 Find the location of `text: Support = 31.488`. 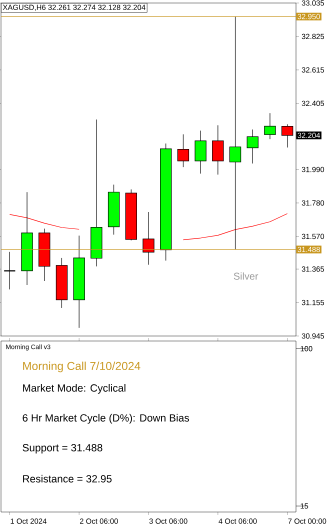

text: Support = 31.488 is located at coordinates (62, 449).